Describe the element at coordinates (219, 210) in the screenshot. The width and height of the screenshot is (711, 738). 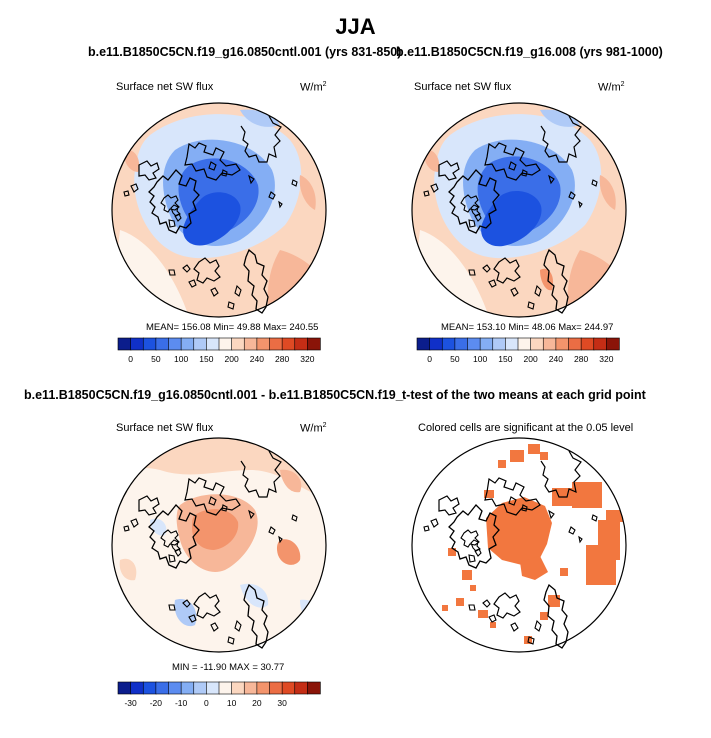
I see `panel1-map` at that location.